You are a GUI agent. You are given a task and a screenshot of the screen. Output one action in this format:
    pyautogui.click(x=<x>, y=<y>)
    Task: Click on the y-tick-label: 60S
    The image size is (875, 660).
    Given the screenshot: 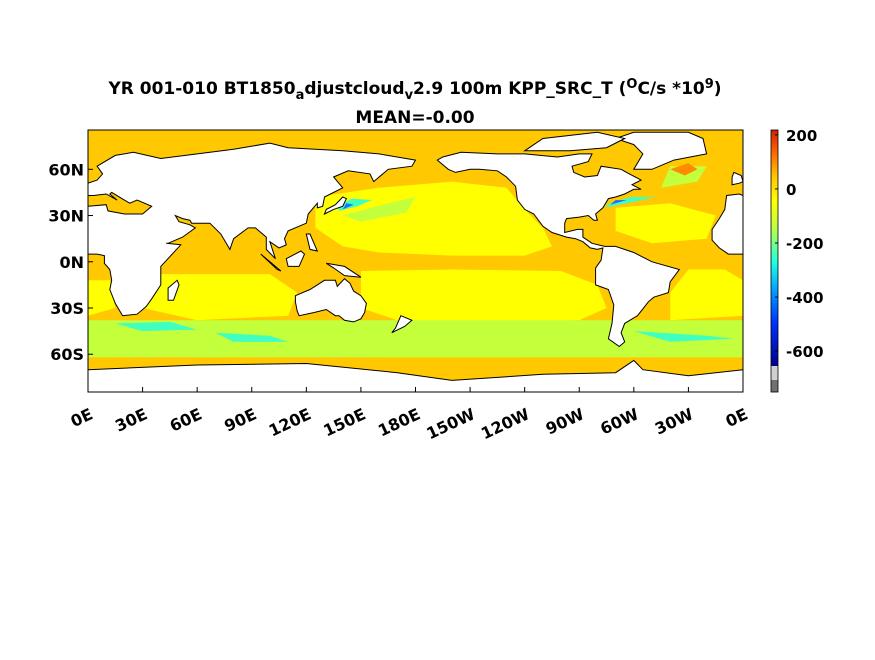 What is the action you would take?
    pyautogui.click(x=67, y=354)
    